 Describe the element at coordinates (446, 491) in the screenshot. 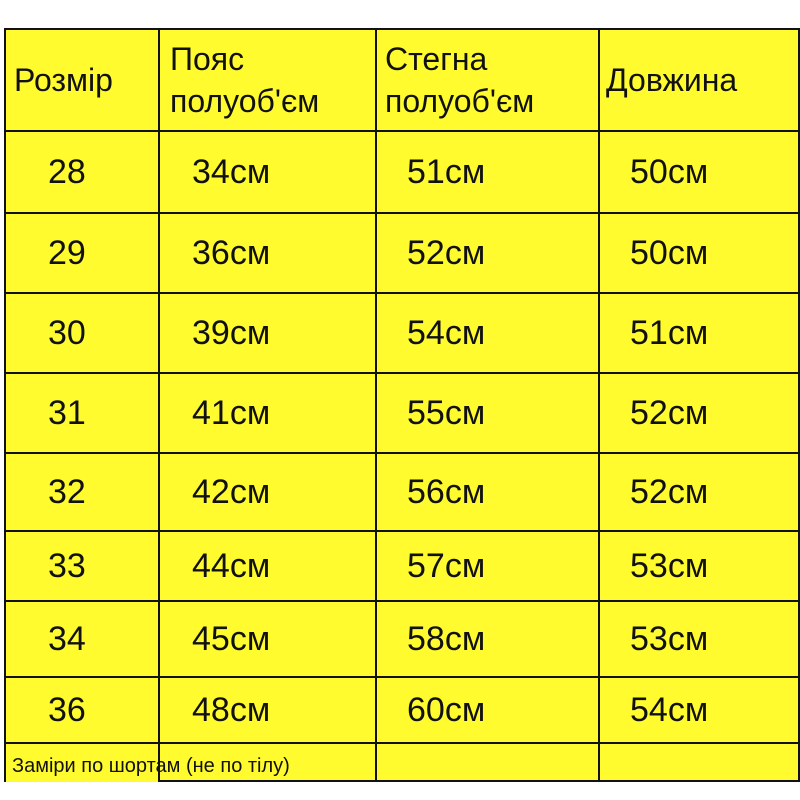

I see `data-cell-text: 56см` at that location.